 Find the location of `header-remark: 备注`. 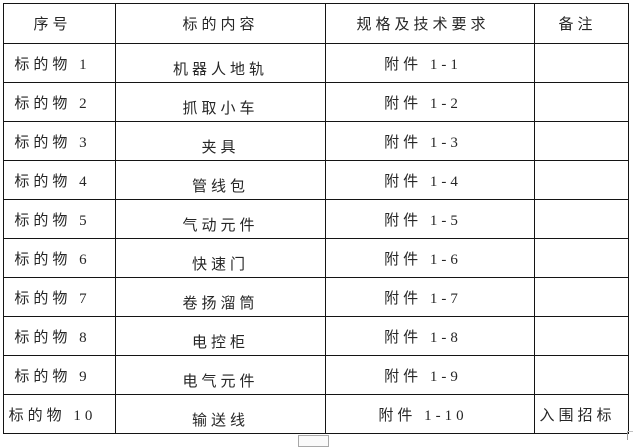

header-remark: 备注 is located at coordinates (581, 23).